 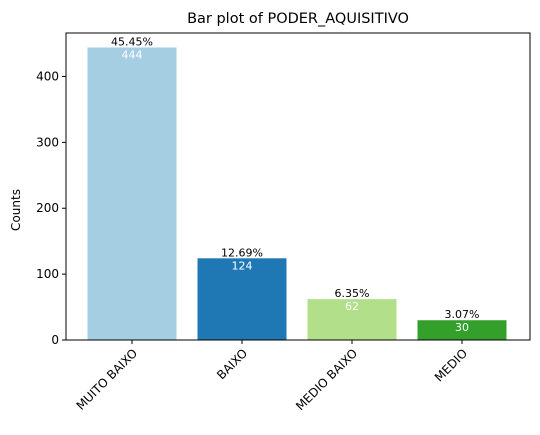 I want to click on y-tick-label-4: 400, so click(x=47, y=76).